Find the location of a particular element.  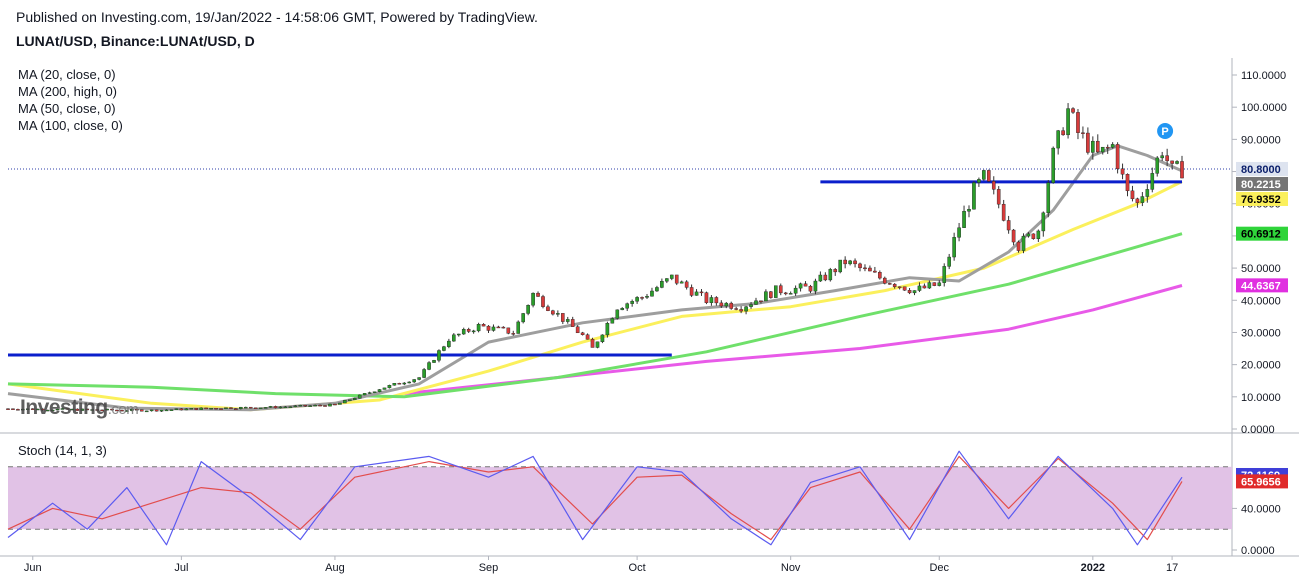

stoch-tag-label: 65.9656 is located at coordinates (1261, 482).